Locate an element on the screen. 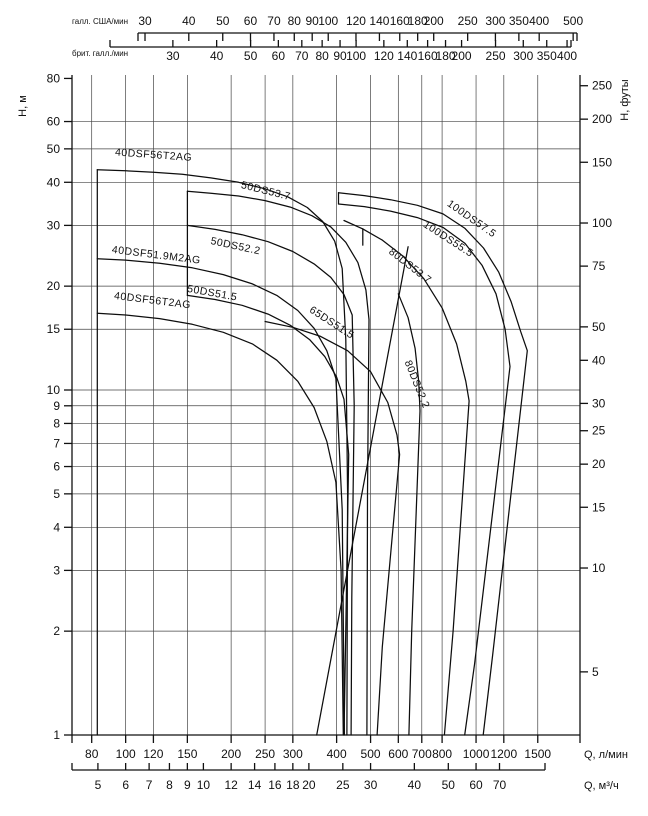 This screenshot has height=816, width=648. q-m3h-ruler-tick-label: 50 is located at coordinates (449, 785).